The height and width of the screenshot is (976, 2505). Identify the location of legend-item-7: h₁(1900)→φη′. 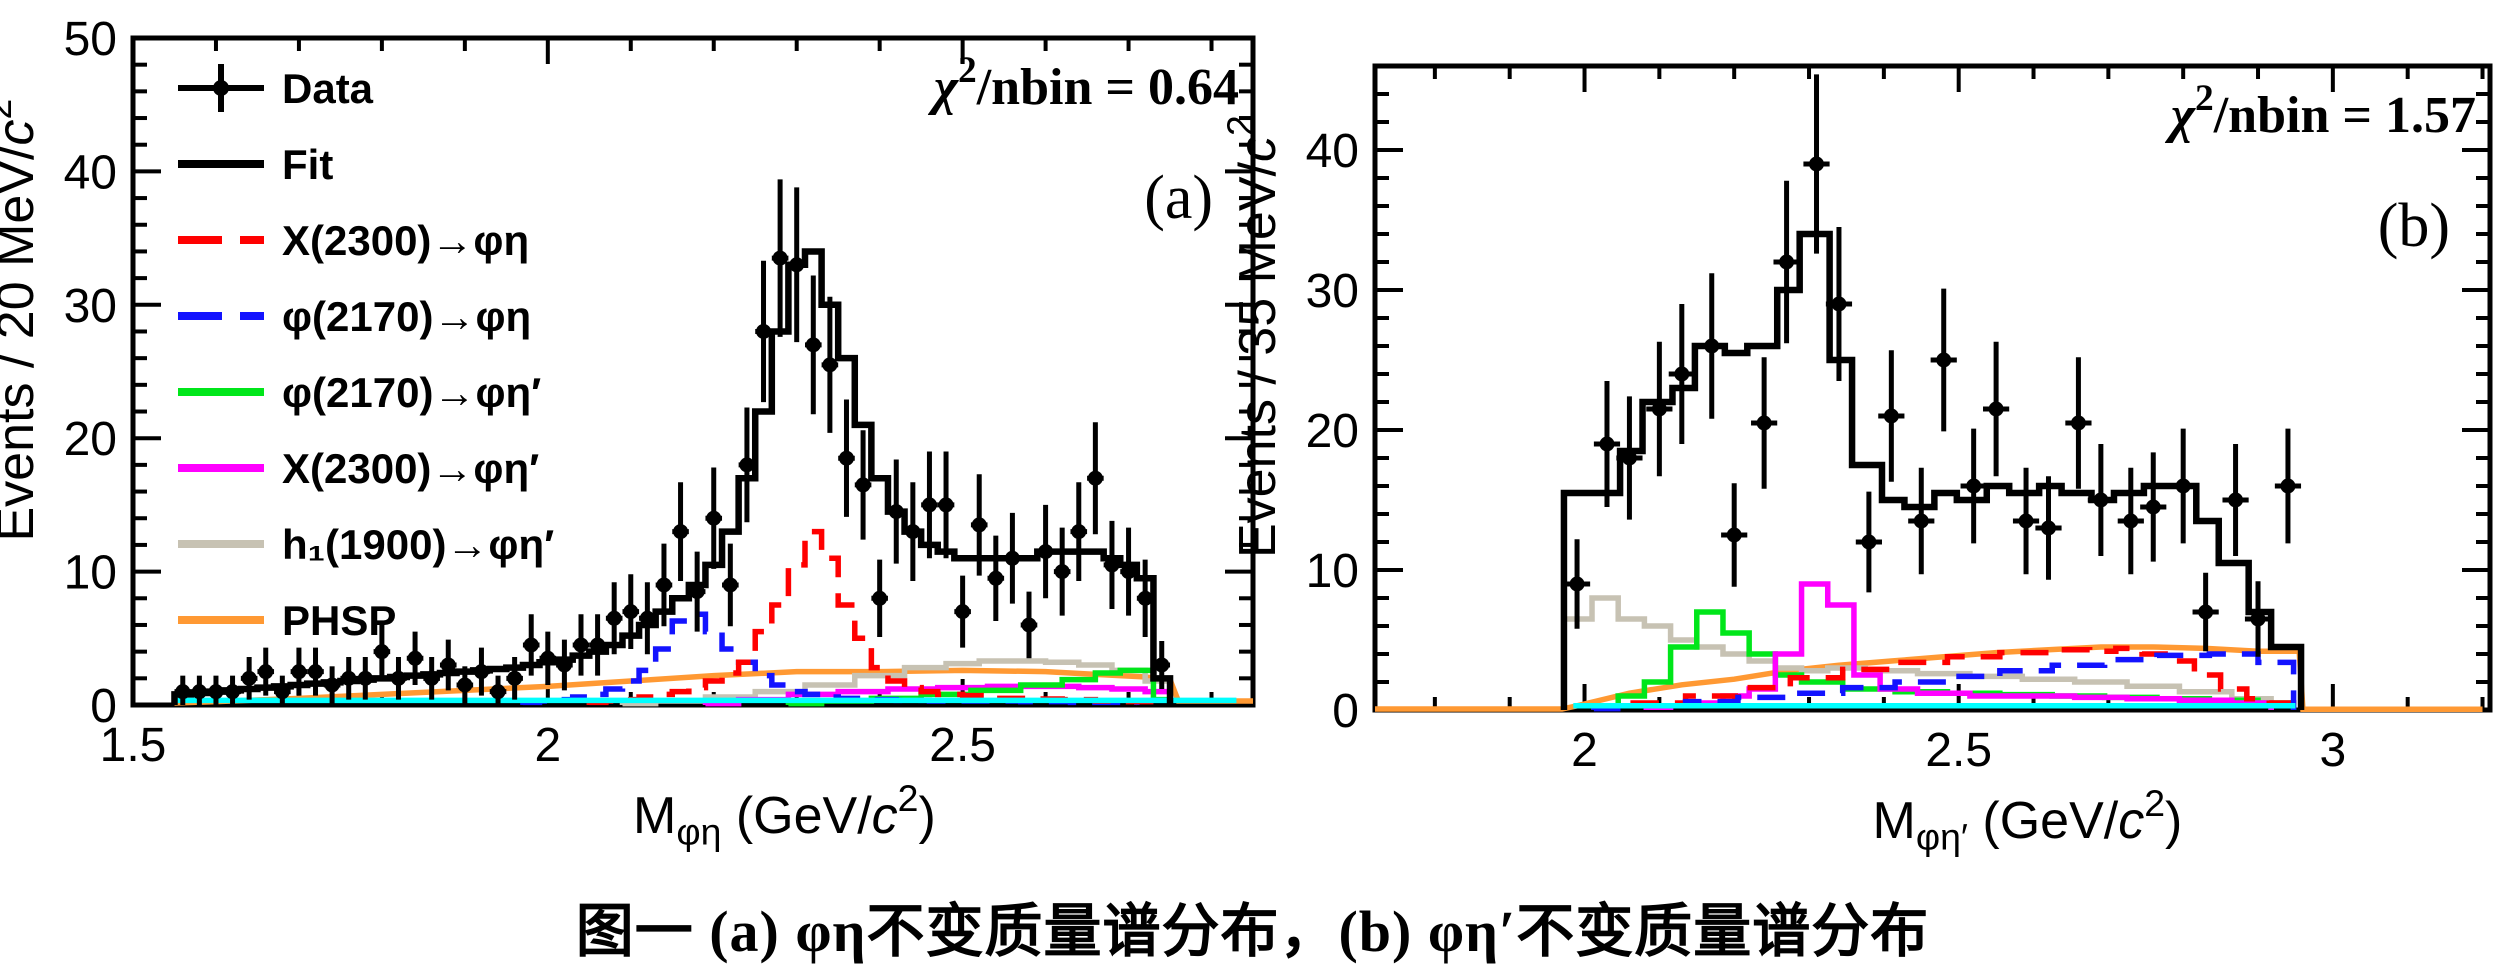
(366, 544).